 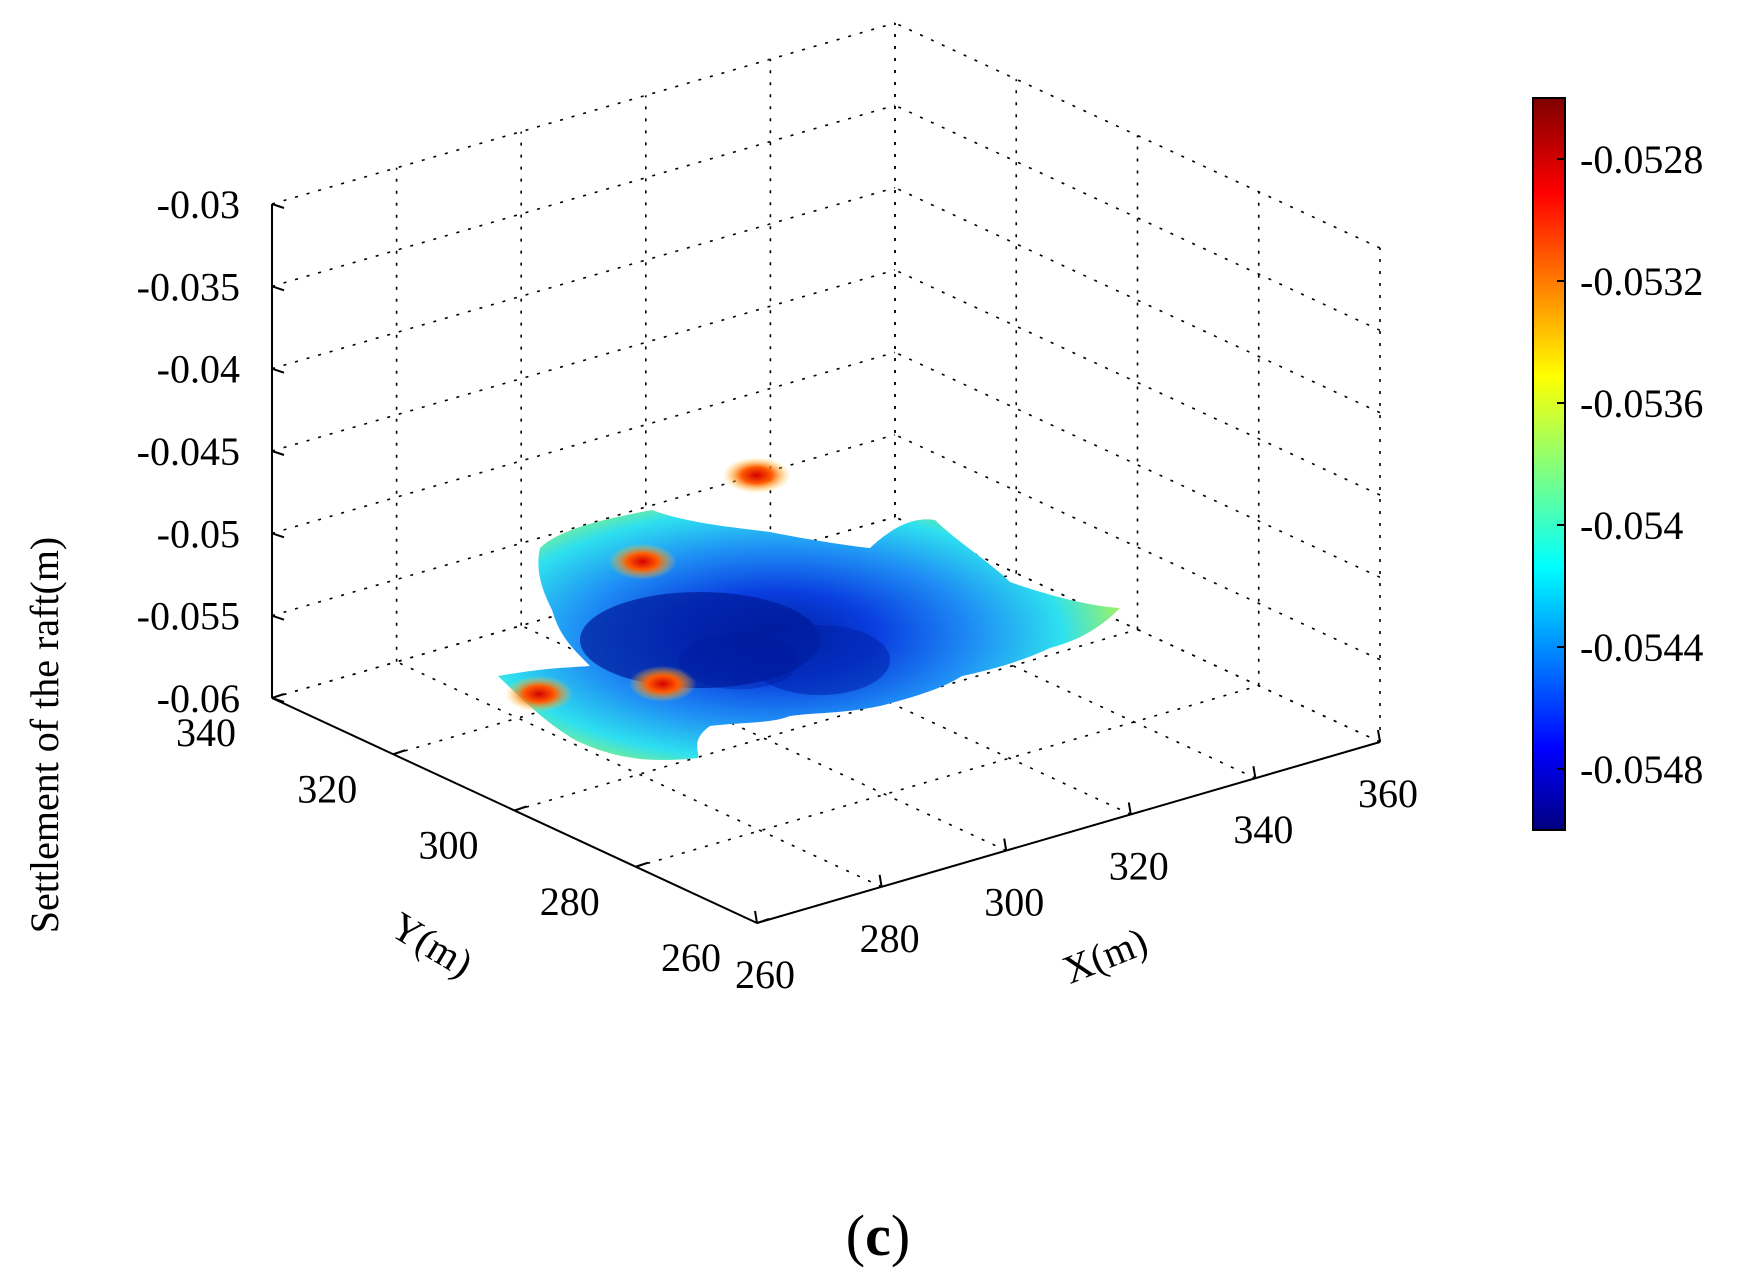 I want to click on y-tick-label: 340, so click(x=206, y=732).